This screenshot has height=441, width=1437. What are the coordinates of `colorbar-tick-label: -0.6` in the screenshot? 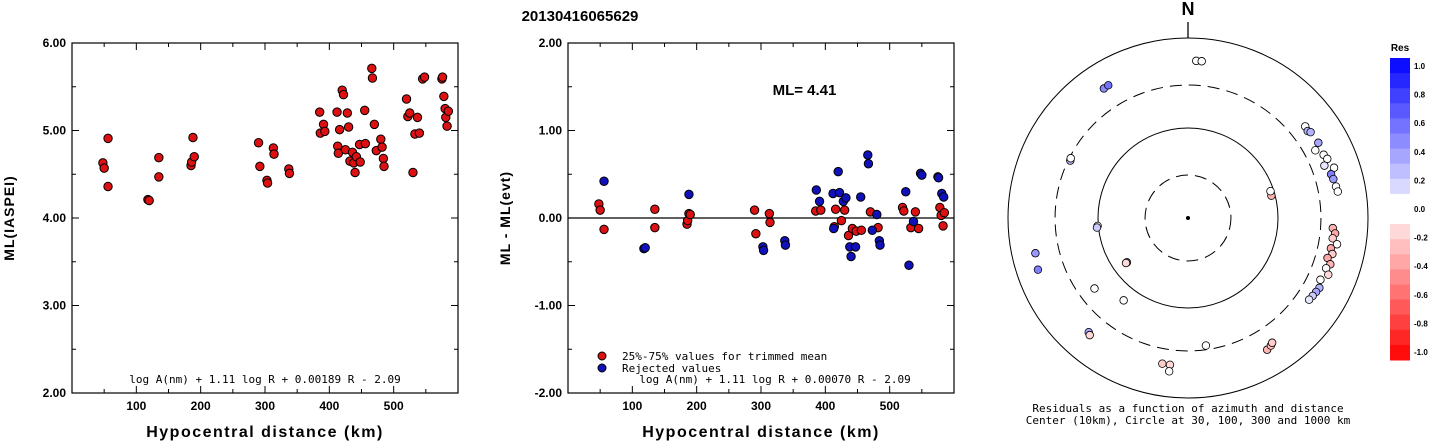 It's located at (1421, 295).